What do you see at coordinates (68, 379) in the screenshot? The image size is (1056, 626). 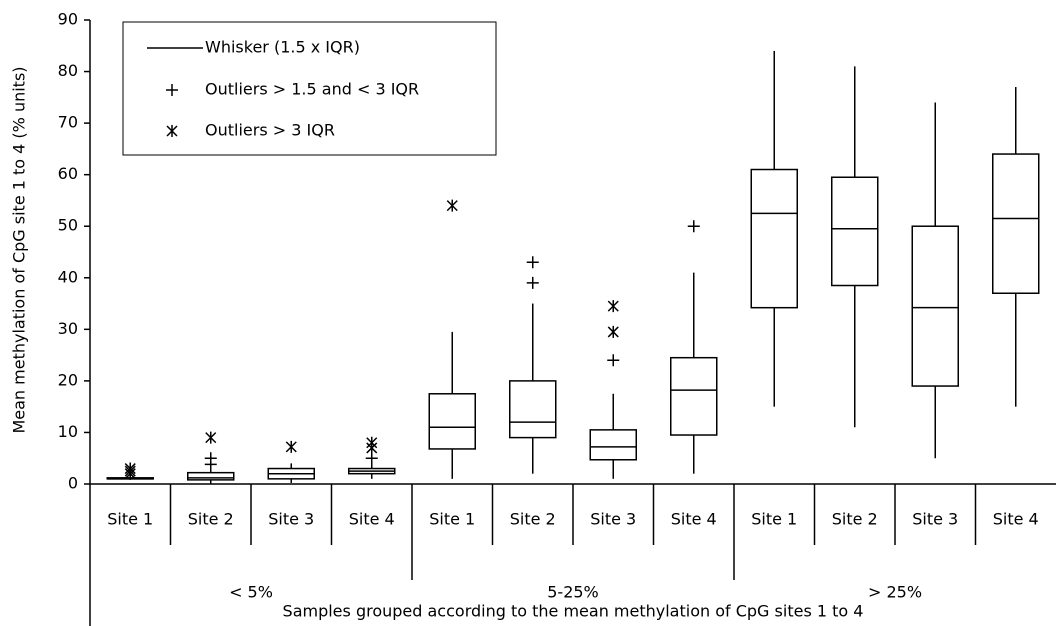 I see `y-tick-label: 20` at bounding box center [68, 379].